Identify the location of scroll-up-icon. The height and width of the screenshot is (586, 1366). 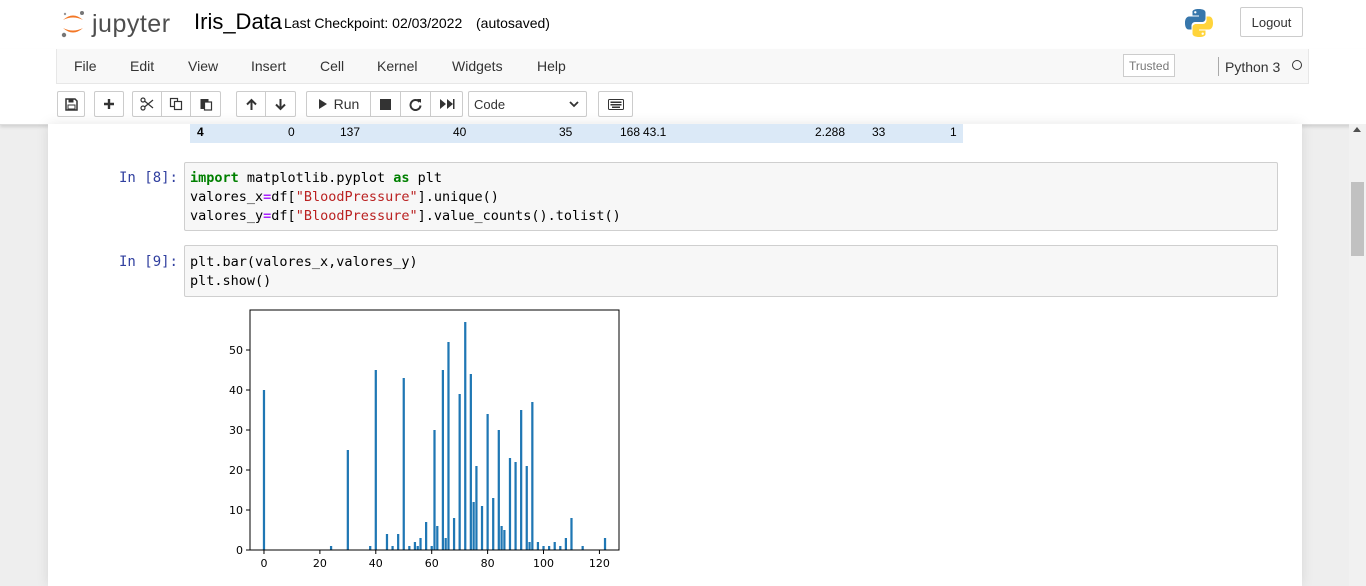
(1357, 129).